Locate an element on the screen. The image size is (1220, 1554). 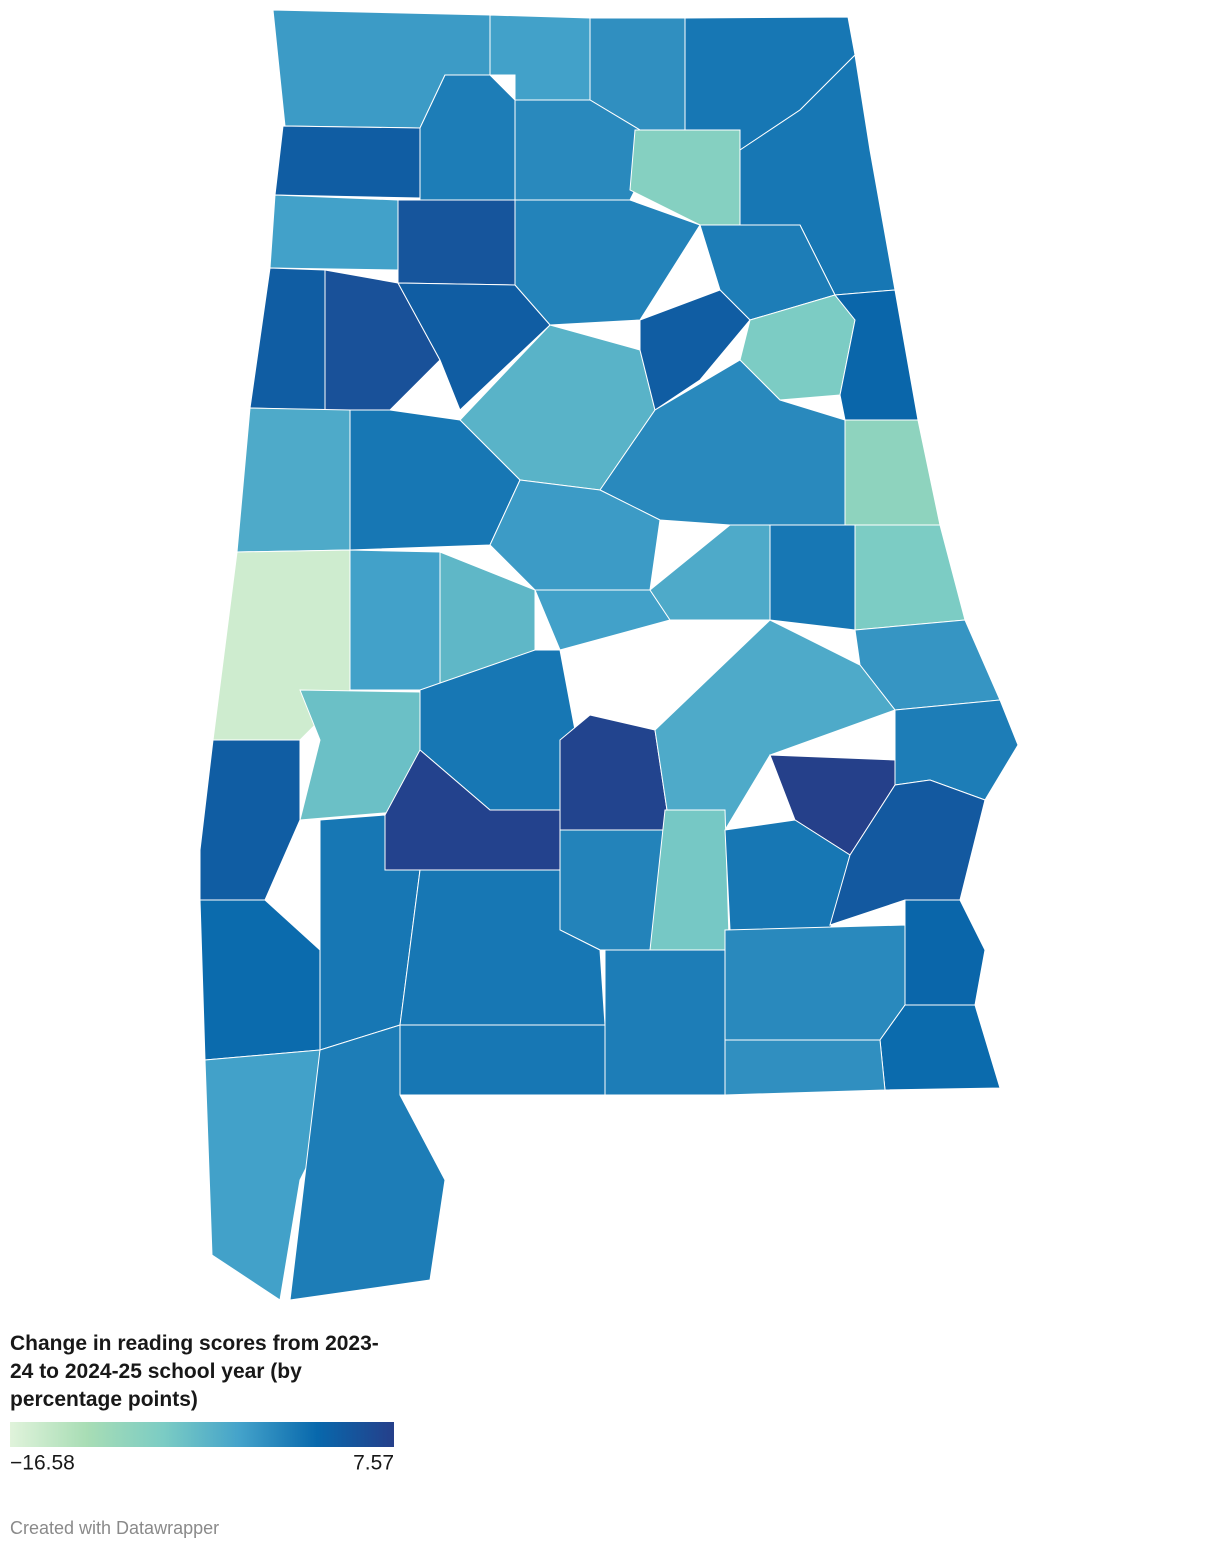
legend-tick-label: −16.58 is located at coordinates (42, 1463).